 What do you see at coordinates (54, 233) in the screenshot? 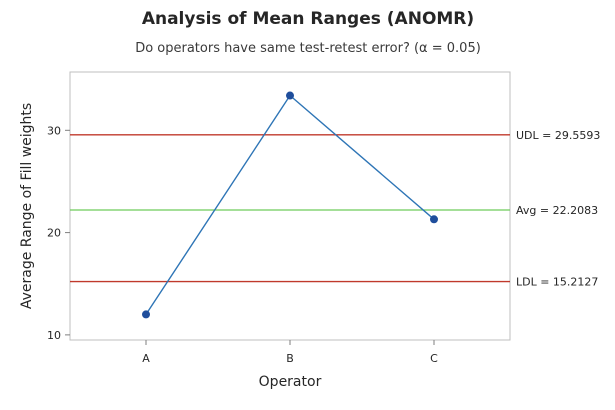
I see `y-tick-label-1: 20` at bounding box center [54, 233].